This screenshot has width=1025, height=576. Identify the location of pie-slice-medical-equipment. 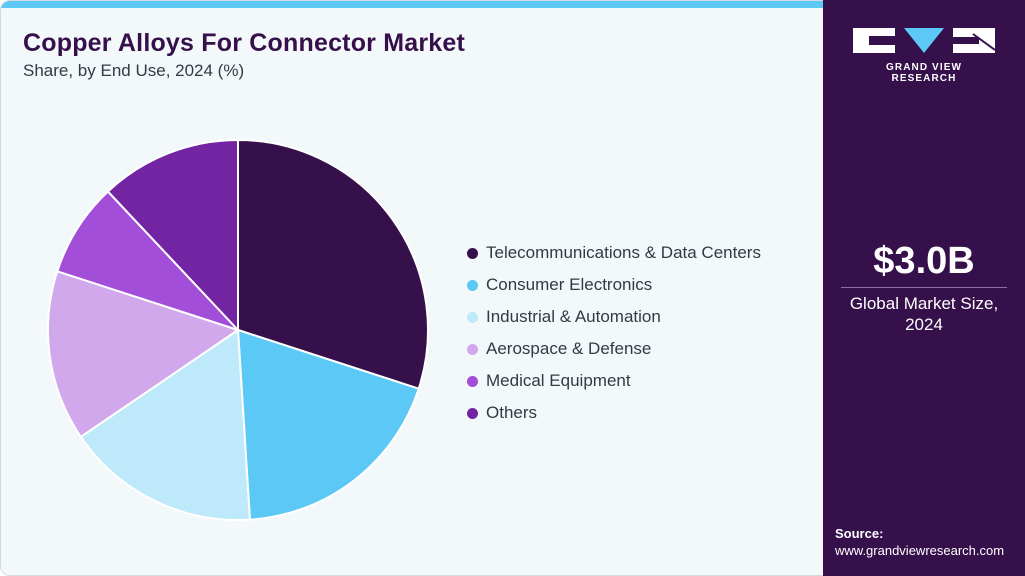
(147, 260).